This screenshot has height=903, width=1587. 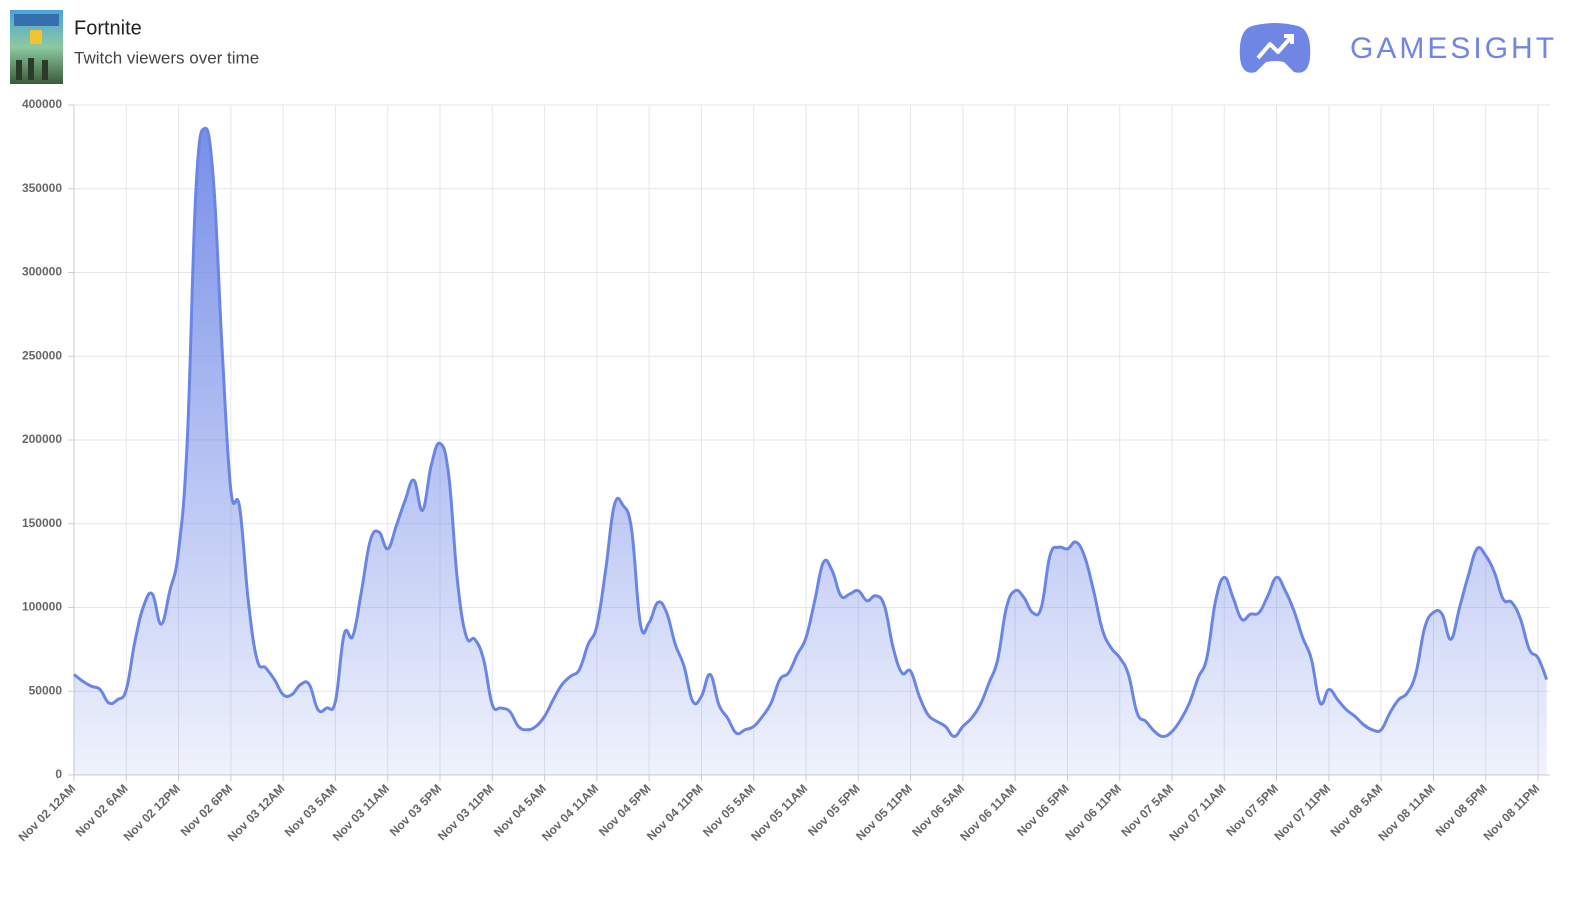 I want to click on x-tick-label: Nov 06 5PM, so click(x=1043, y=810).